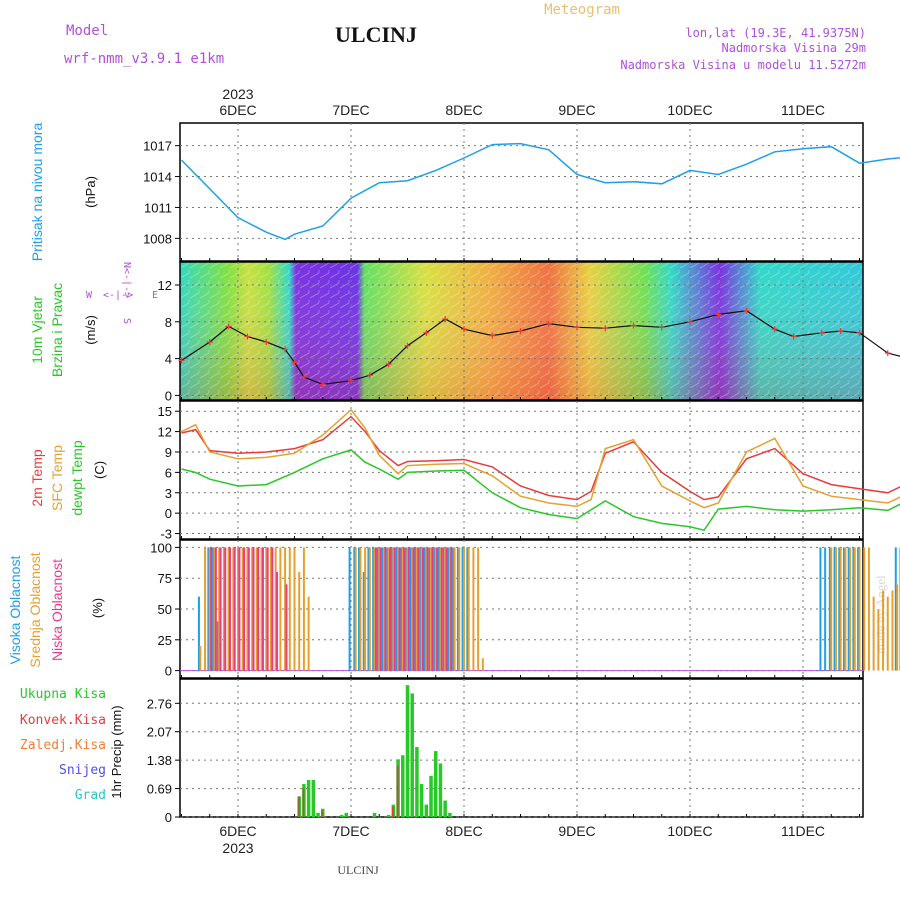 The height and width of the screenshot is (900, 900). I want to click on model-elevation-label: Nadmorska Visina u modelu 11.5272m, so click(743, 65).